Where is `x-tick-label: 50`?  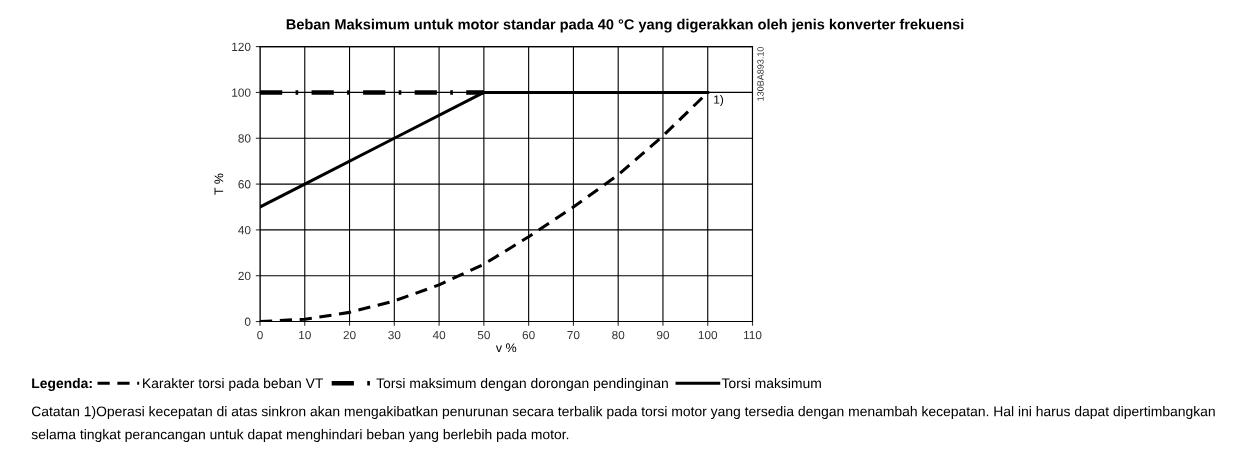
x-tick-label: 50 is located at coordinates (483, 335).